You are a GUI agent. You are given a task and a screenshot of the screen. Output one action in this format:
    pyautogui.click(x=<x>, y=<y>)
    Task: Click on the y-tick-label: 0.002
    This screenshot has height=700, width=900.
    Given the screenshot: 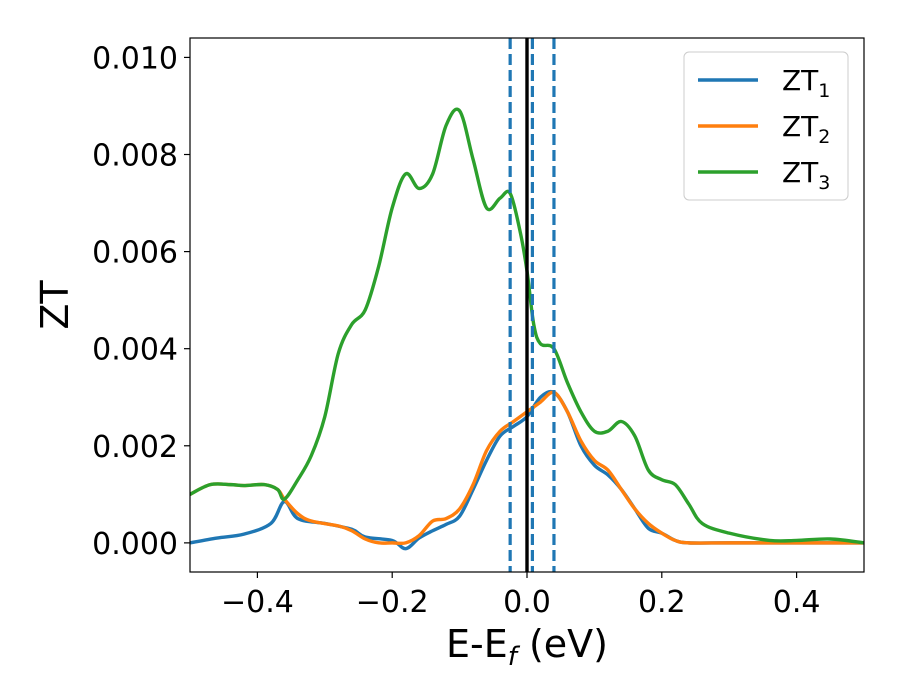 What is the action you would take?
    pyautogui.click(x=135, y=447)
    